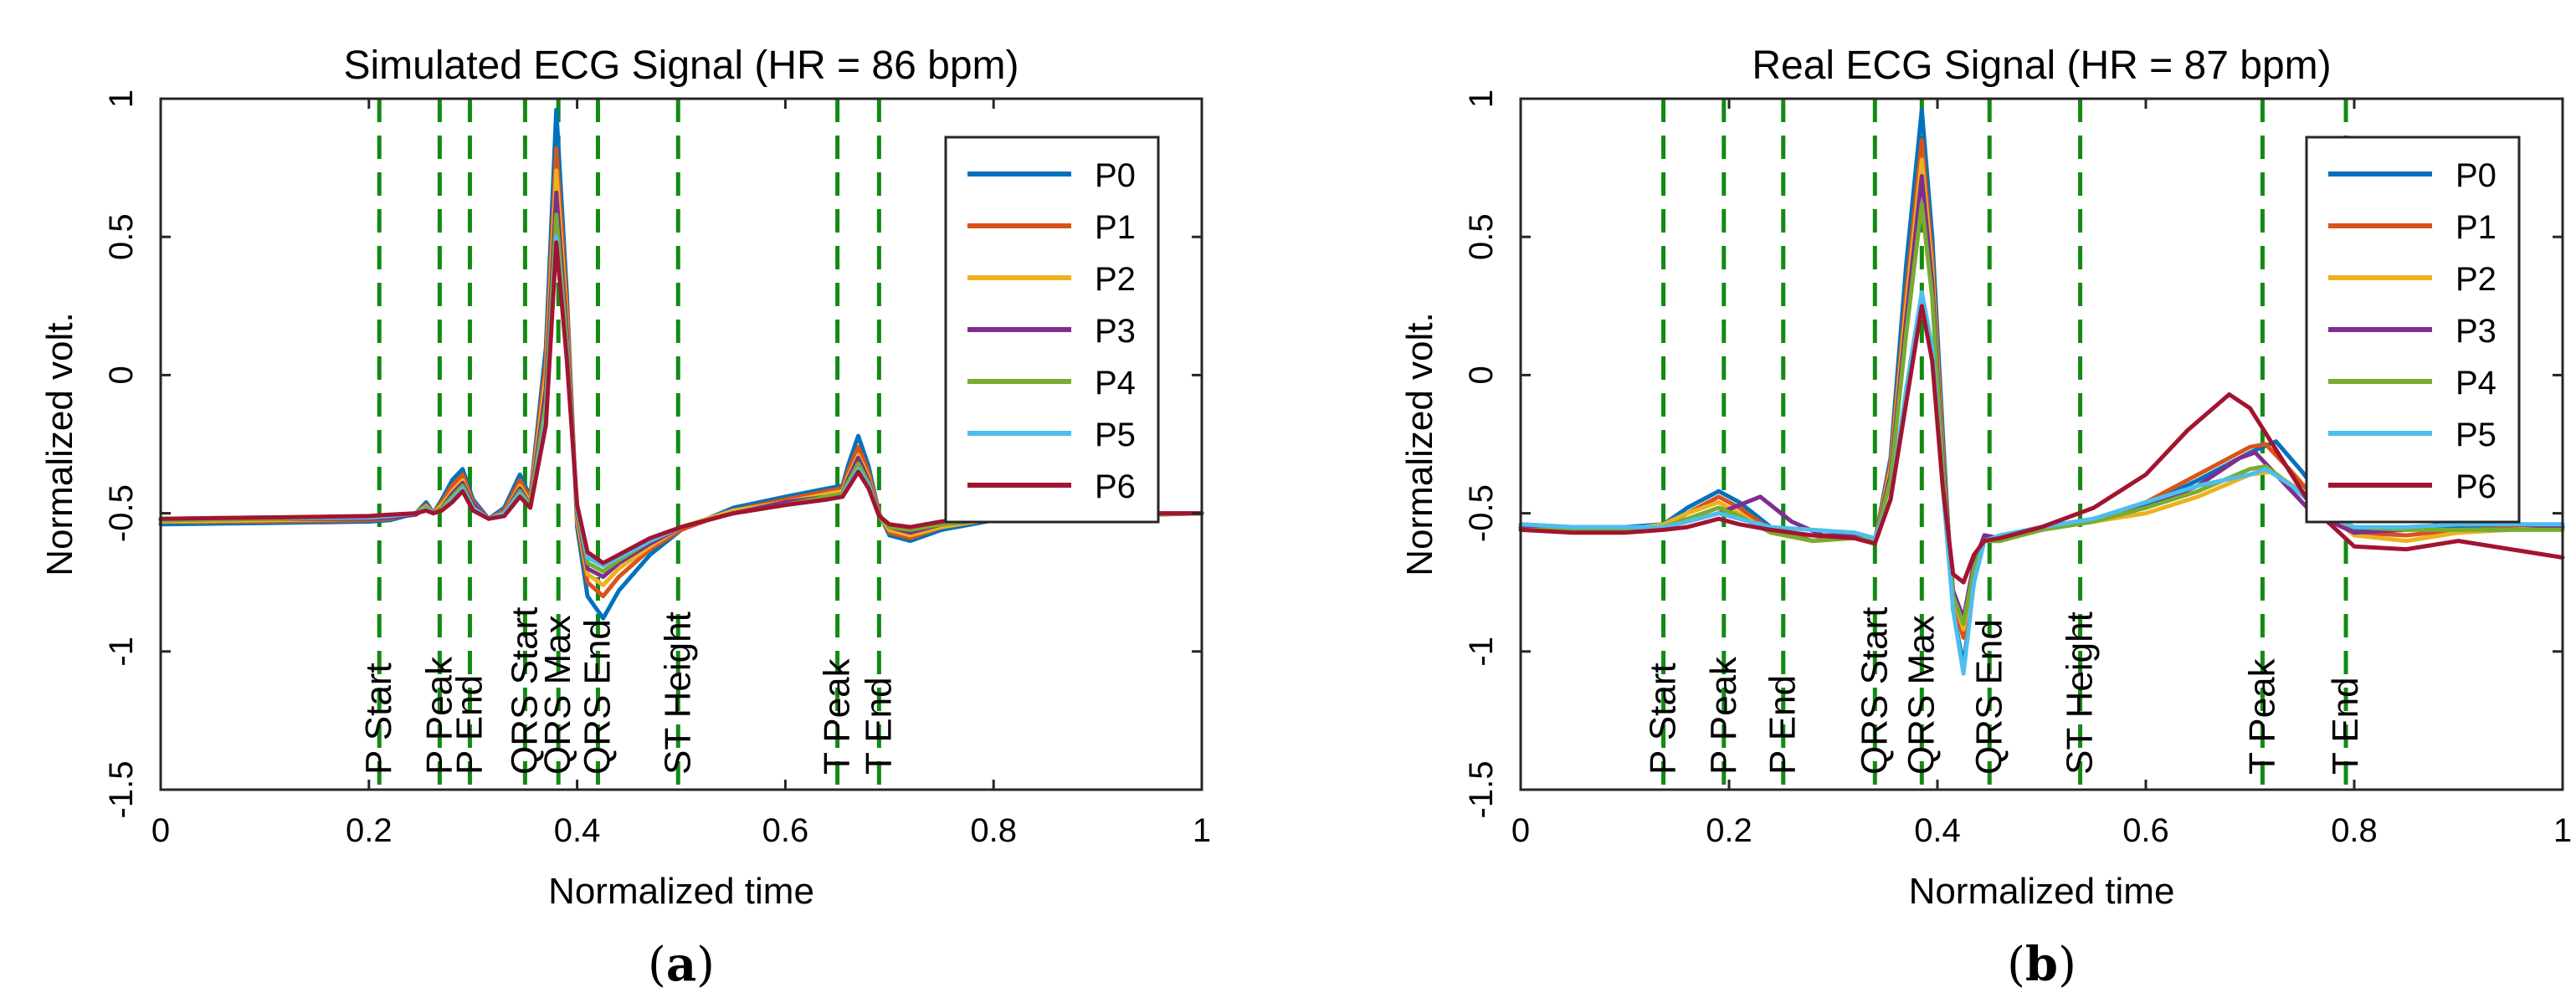 The image size is (2576, 1008). I want to click on panel-label: (a), so click(681, 964).